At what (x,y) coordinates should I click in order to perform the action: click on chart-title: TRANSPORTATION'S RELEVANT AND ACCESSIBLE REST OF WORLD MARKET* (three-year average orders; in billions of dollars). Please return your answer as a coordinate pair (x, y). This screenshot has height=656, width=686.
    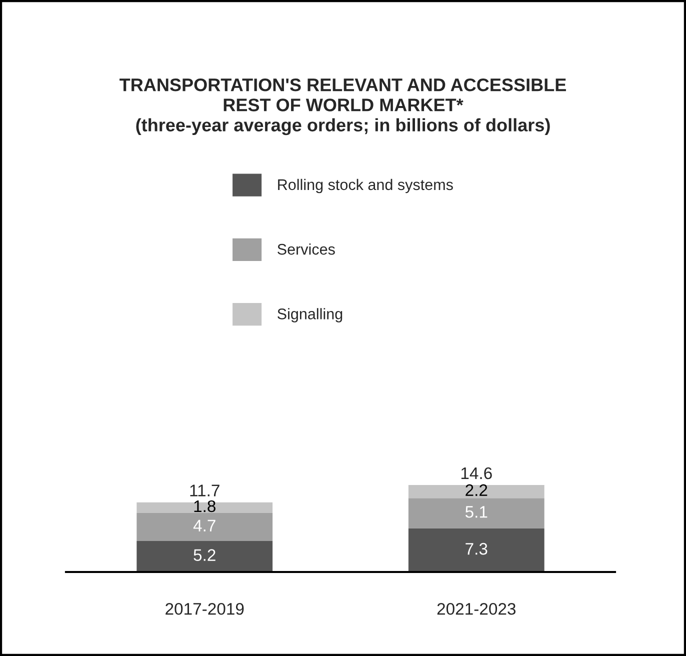
    Looking at the image, I should click on (343, 107).